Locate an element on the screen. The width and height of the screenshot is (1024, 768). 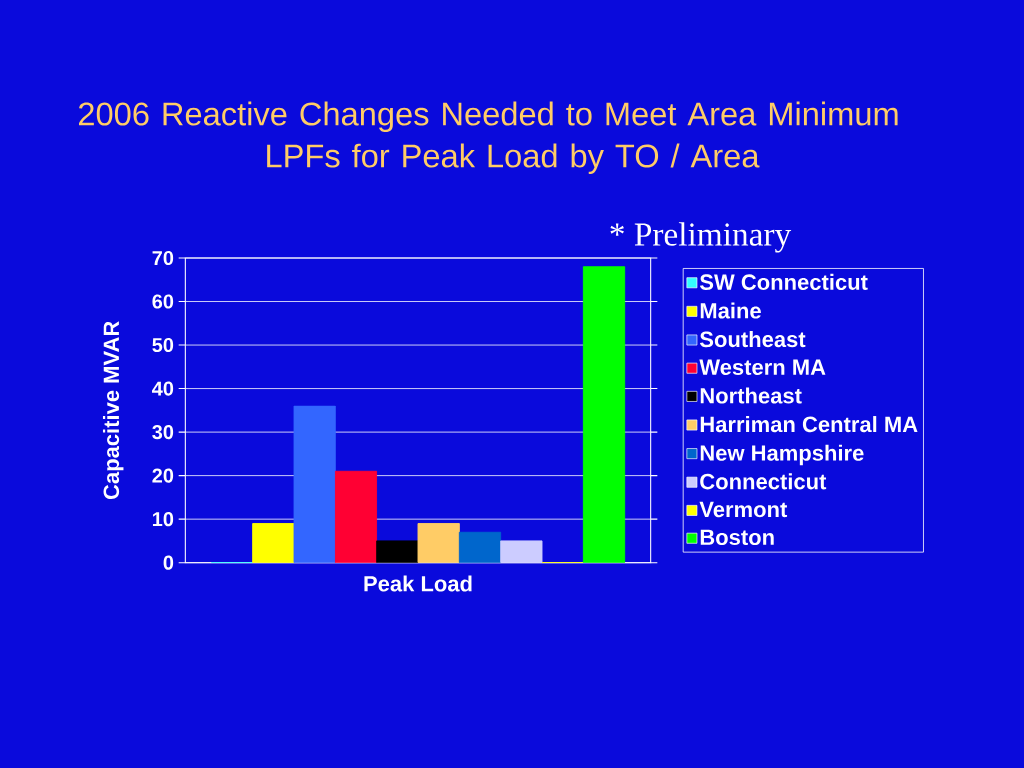
chart-title: 2006 Reactive Changes Needed to Meet Area Minimum LPFs for Peak Load by TO / Area is located at coordinates (488, 138).